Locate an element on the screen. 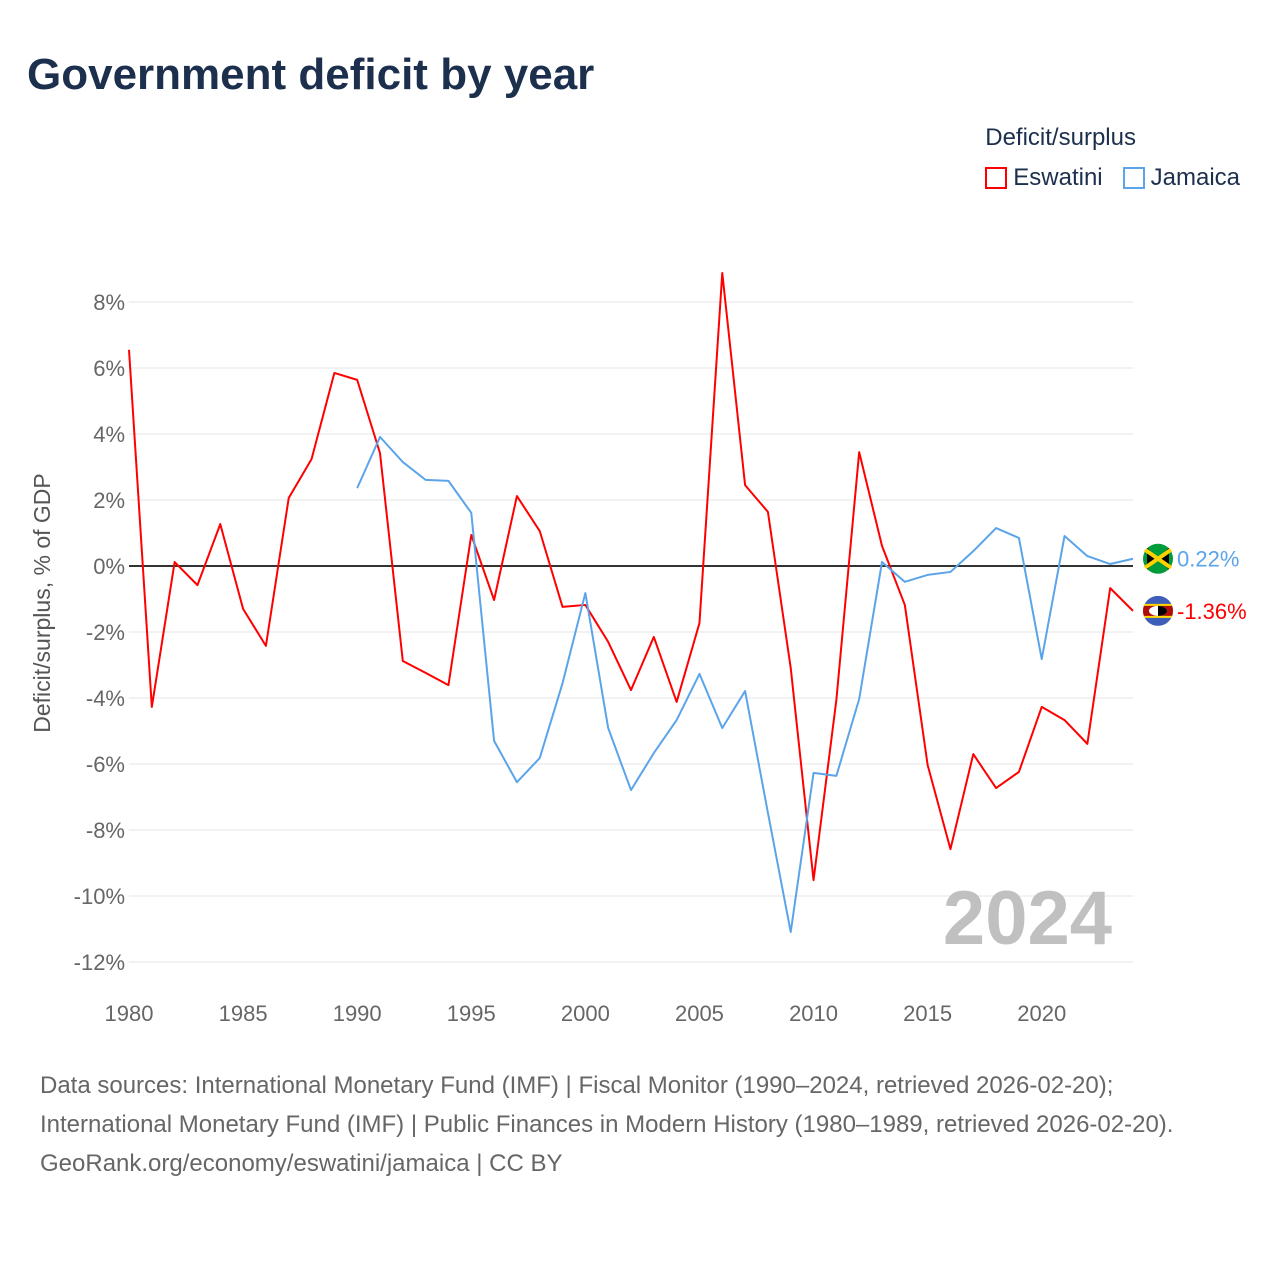 This screenshot has height=1280, width=1280. y-tick-label: -4% is located at coordinates (105, 698).